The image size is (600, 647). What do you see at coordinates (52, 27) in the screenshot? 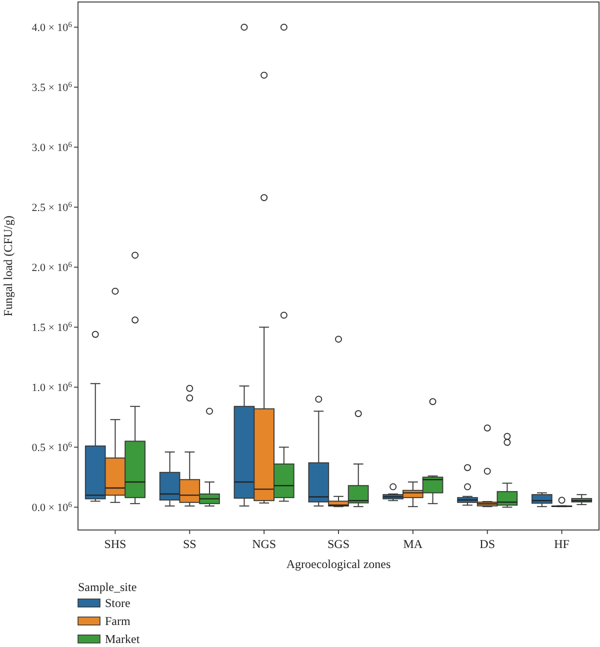
I see `y-tick-label: 4.0 × 10$^{6}$` at bounding box center [52, 27].